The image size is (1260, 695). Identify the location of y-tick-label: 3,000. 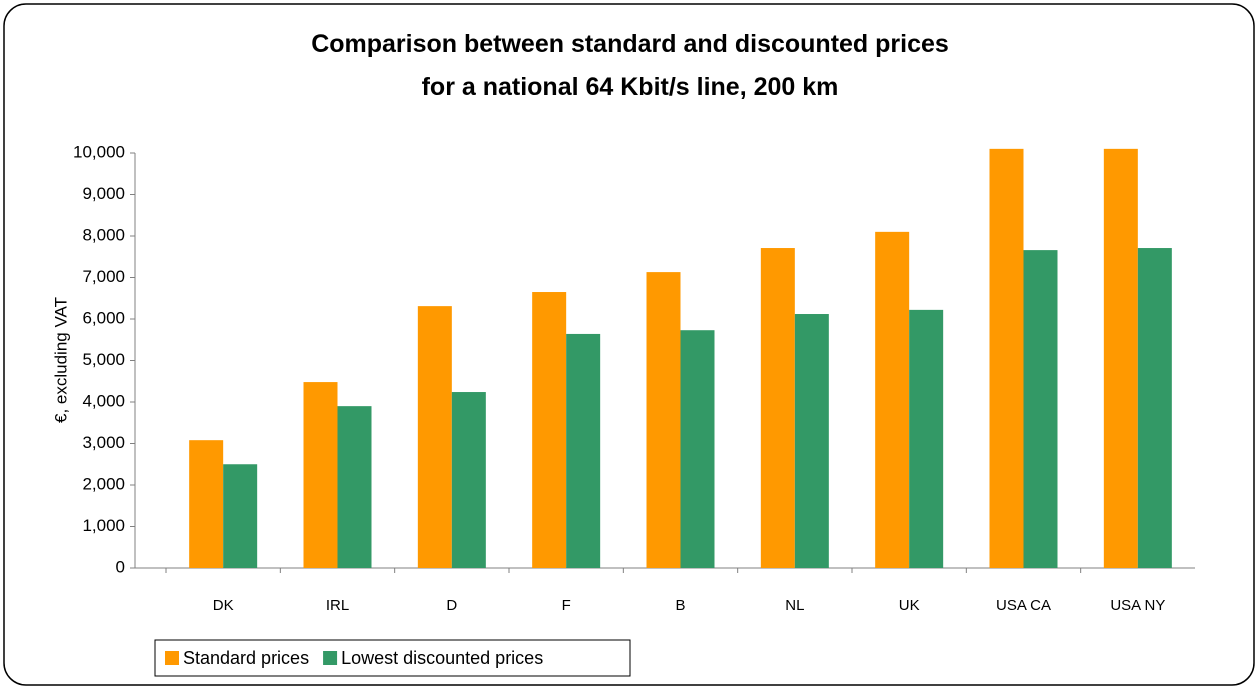
(103, 442).